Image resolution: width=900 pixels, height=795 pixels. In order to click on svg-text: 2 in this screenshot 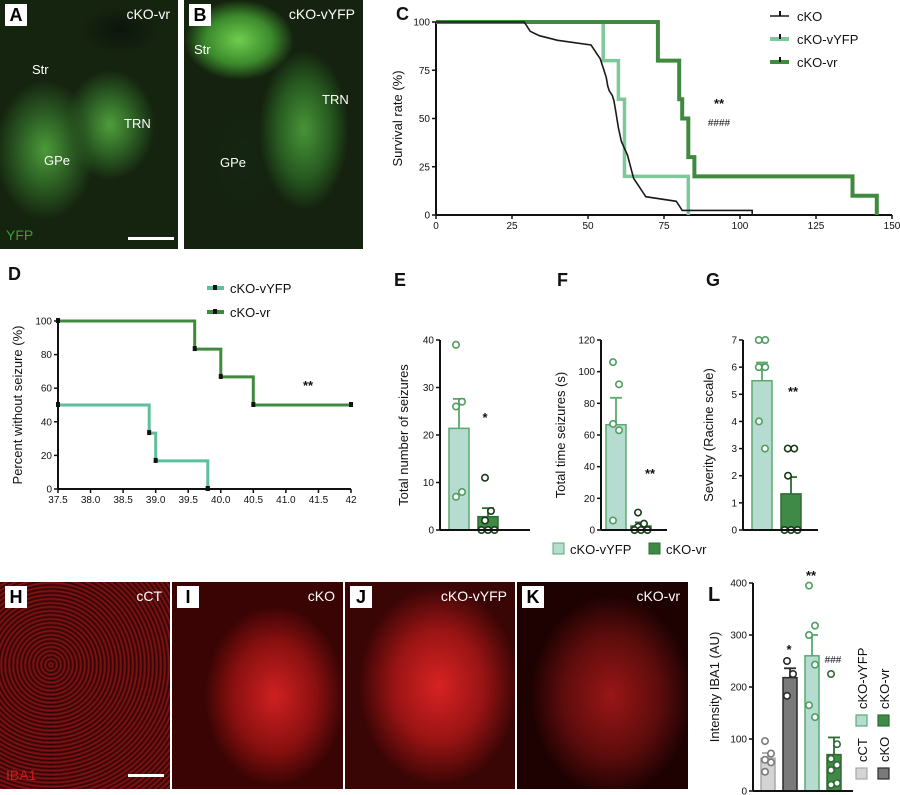, I will do `click(734, 476)`.